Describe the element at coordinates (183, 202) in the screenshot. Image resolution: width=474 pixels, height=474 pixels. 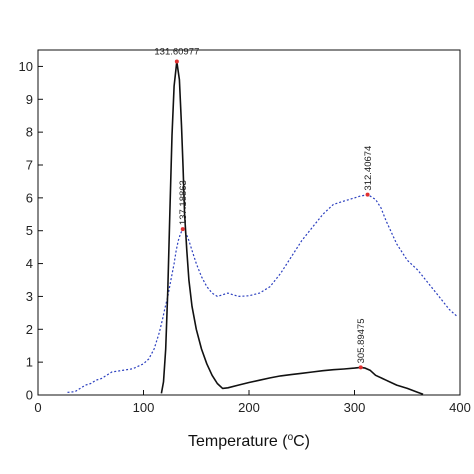
I see `peak-label: 137.18863` at that location.